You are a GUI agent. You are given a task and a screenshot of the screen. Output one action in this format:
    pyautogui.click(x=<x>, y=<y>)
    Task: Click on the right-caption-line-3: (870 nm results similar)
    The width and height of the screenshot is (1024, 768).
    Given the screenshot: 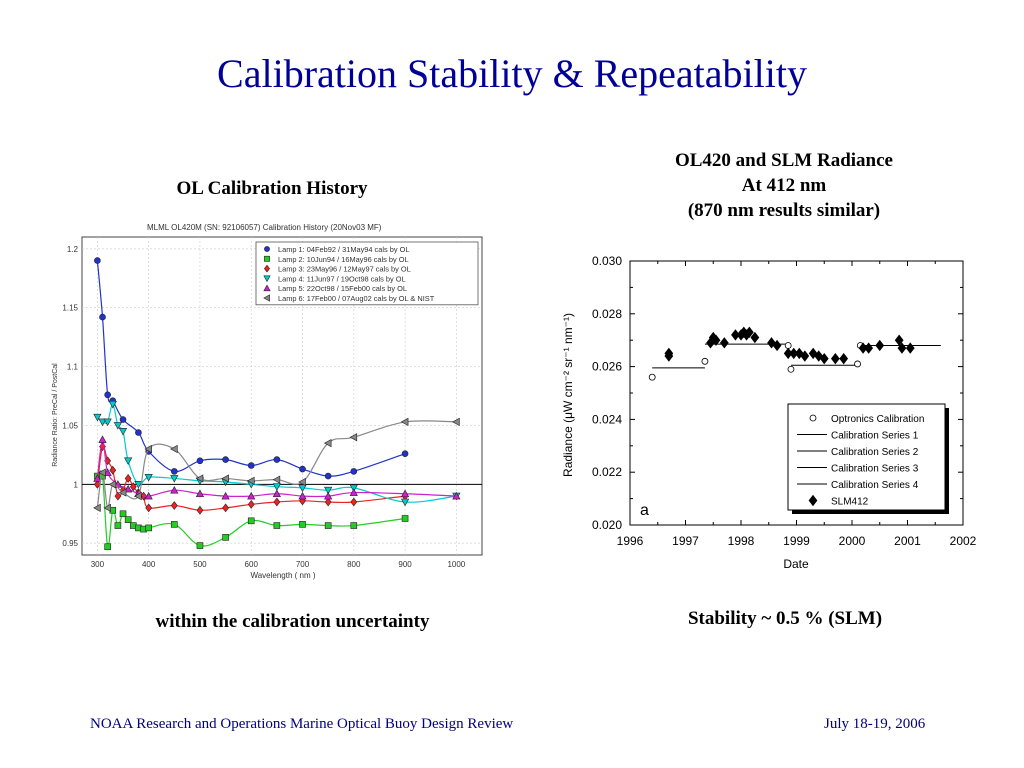 What is the action you would take?
    pyautogui.click(x=784, y=210)
    